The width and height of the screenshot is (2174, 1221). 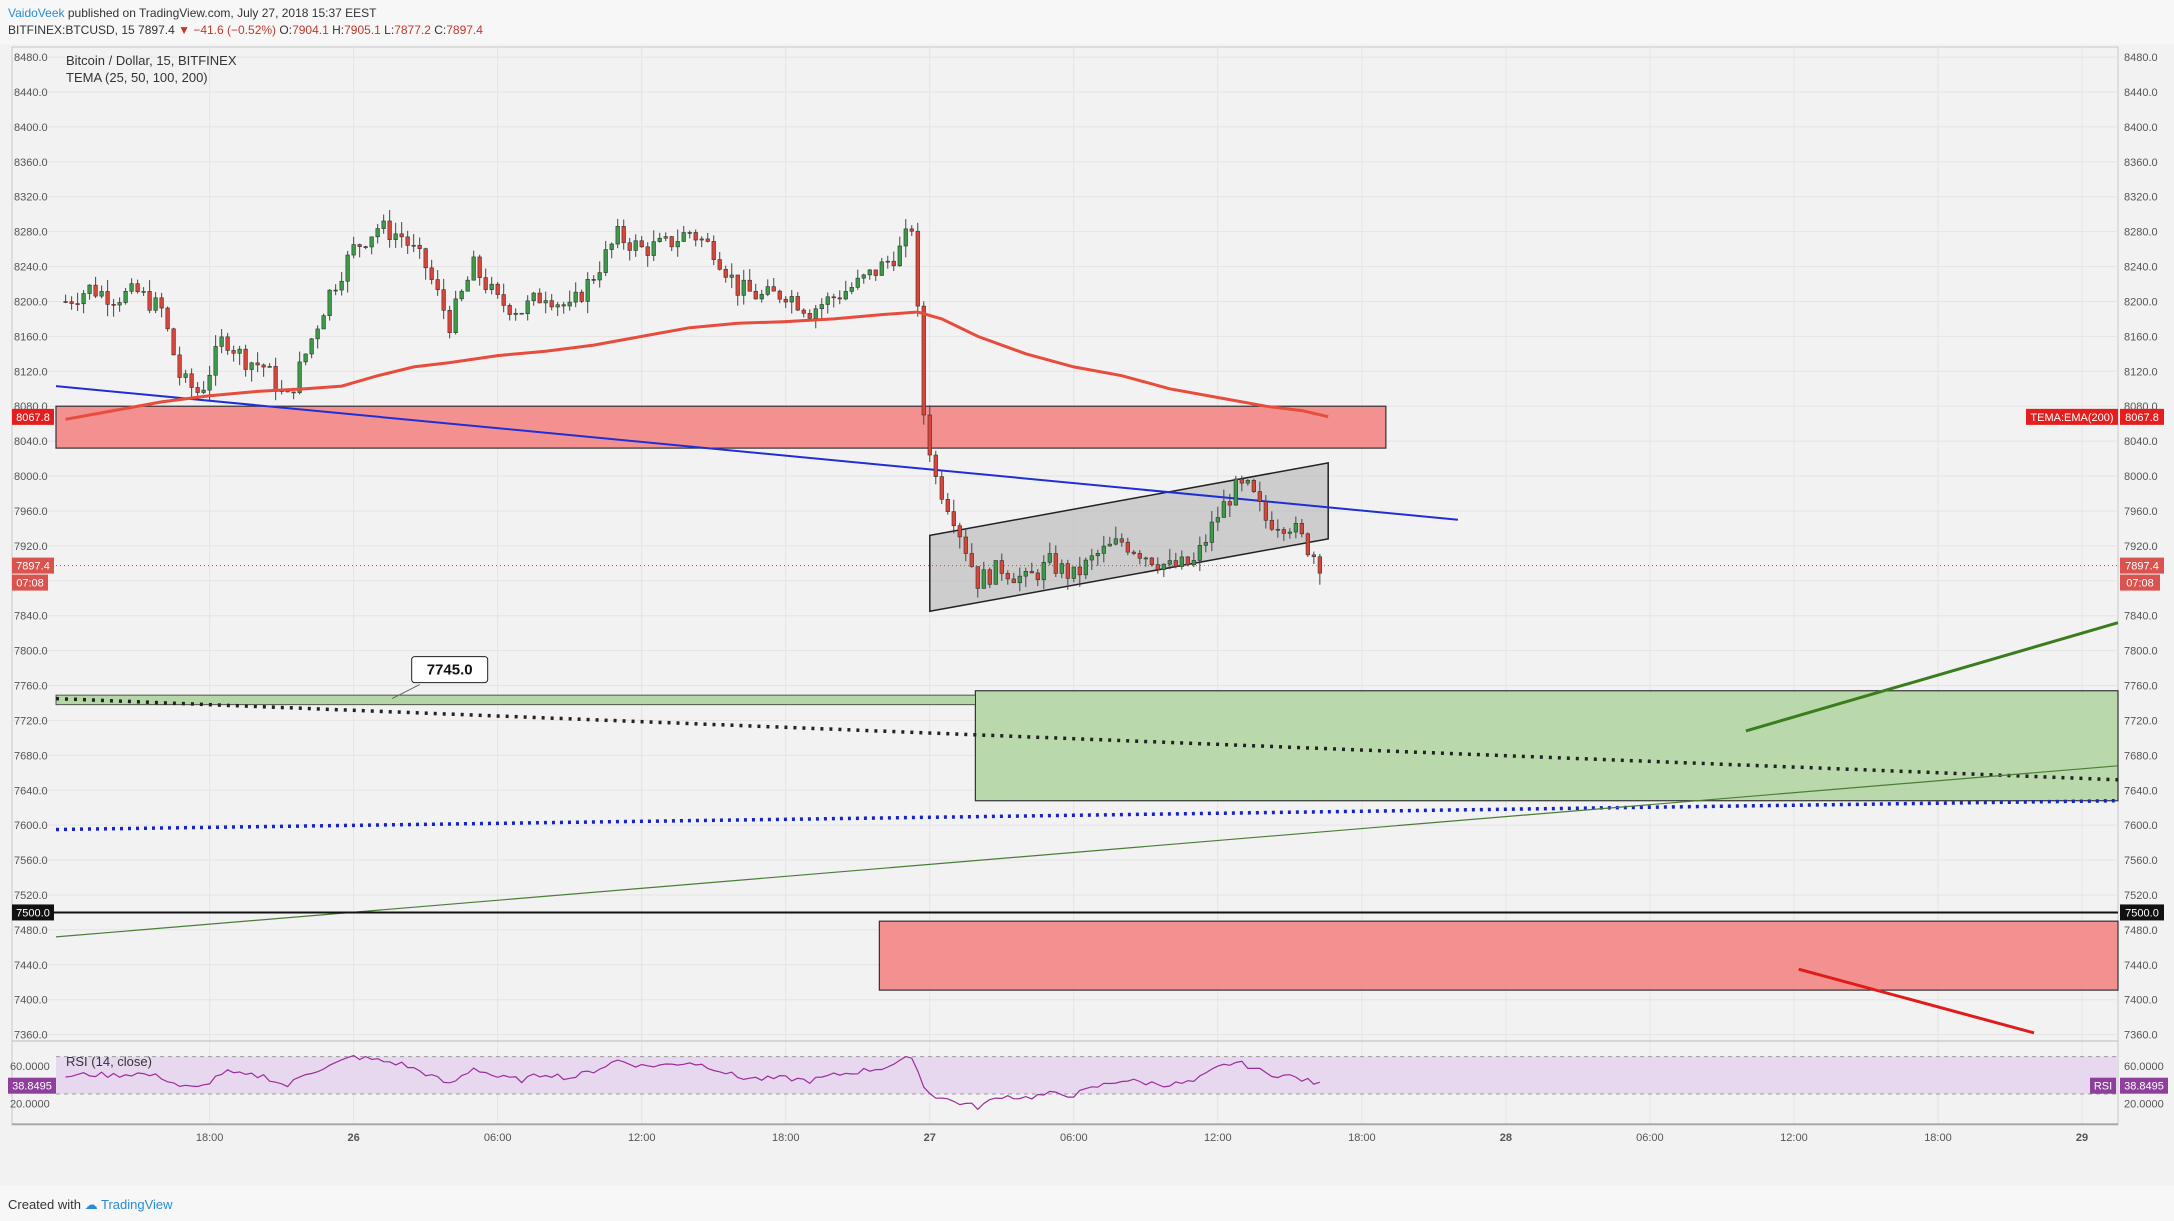 What do you see at coordinates (697, 365) in the screenshot?
I see `ema-200-line` at bounding box center [697, 365].